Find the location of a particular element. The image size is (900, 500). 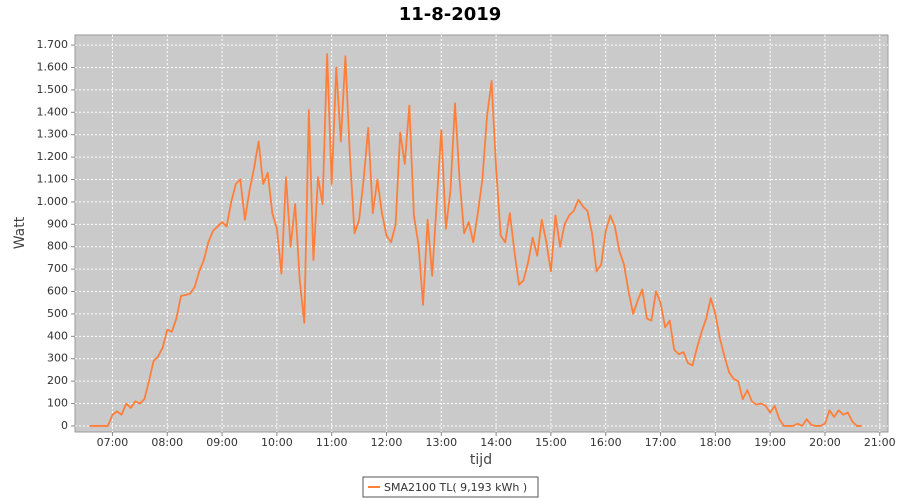

x-axis-label: tijd is located at coordinates (481, 460).